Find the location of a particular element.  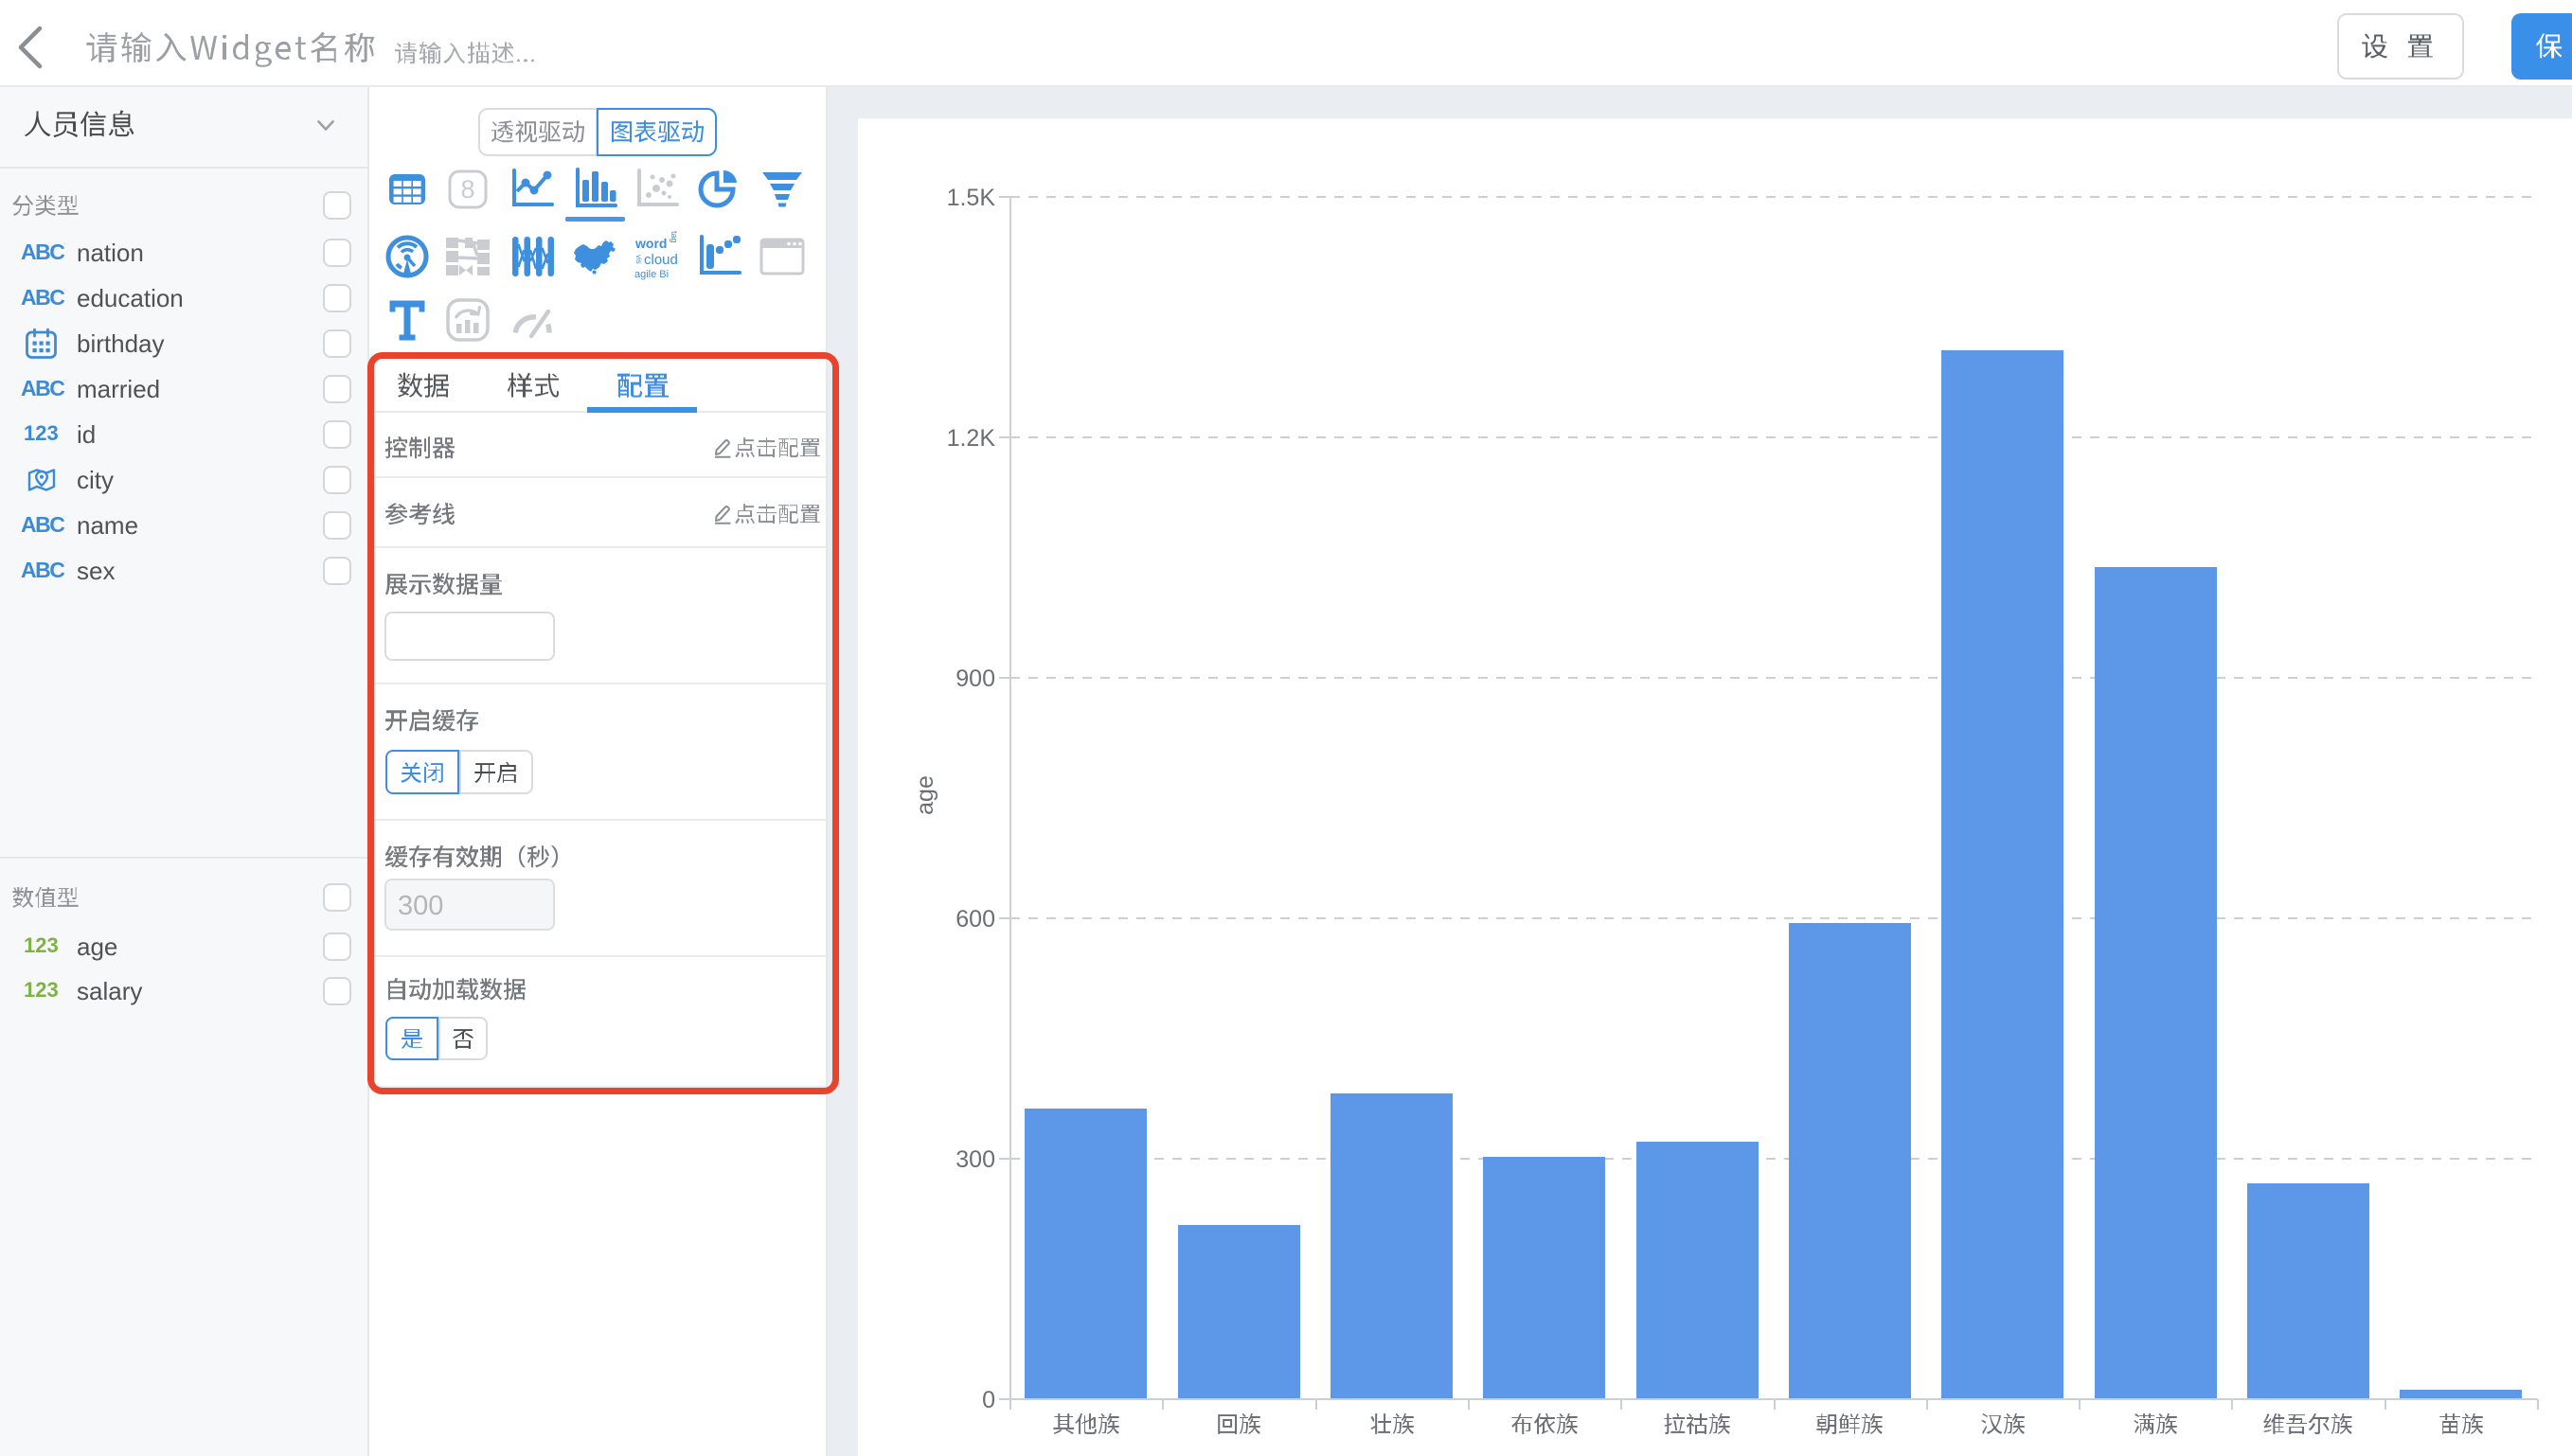

svg-text: 900 is located at coordinates (975, 679).